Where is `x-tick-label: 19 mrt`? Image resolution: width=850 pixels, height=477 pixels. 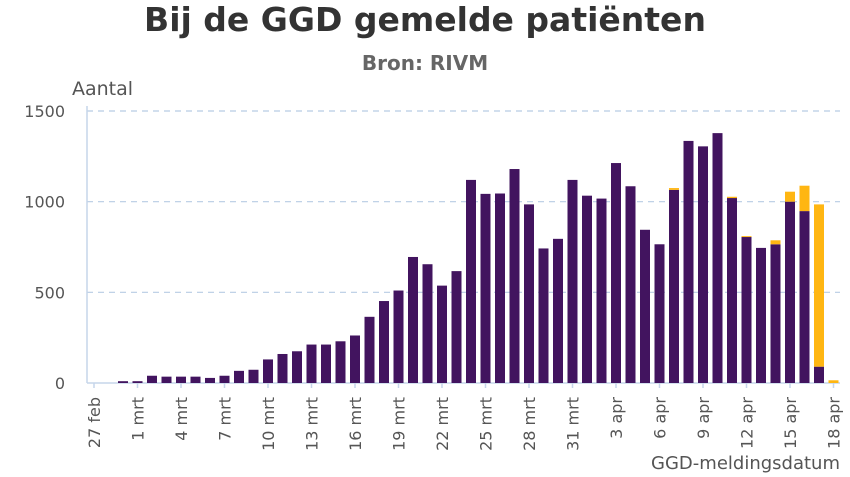 x-tick-label: 19 mrt is located at coordinates (399, 424).